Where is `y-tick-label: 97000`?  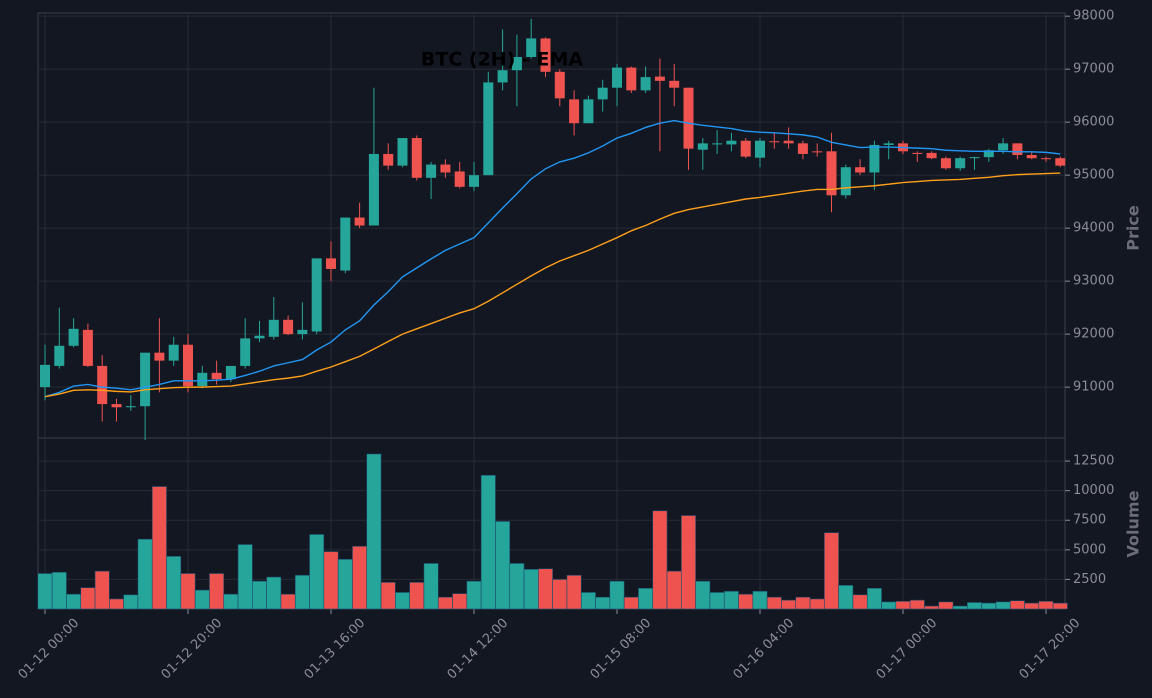
y-tick-label: 97000 is located at coordinates (1093, 69).